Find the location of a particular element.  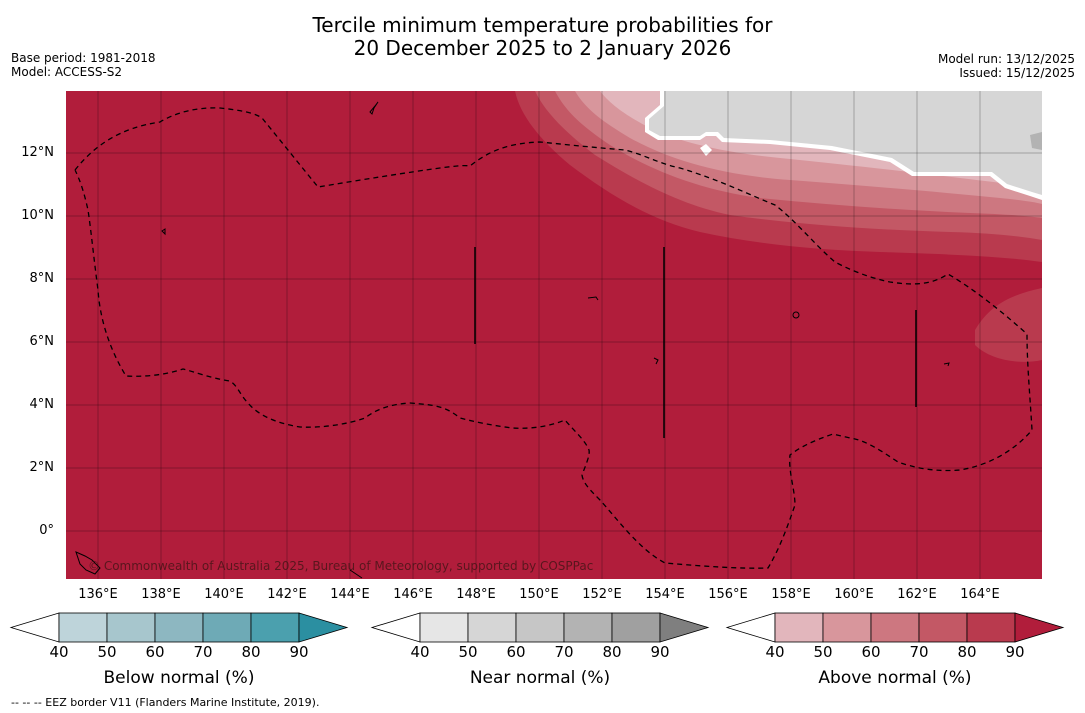

base-period: Base period: 1981-2018 is located at coordinates (83, 58).